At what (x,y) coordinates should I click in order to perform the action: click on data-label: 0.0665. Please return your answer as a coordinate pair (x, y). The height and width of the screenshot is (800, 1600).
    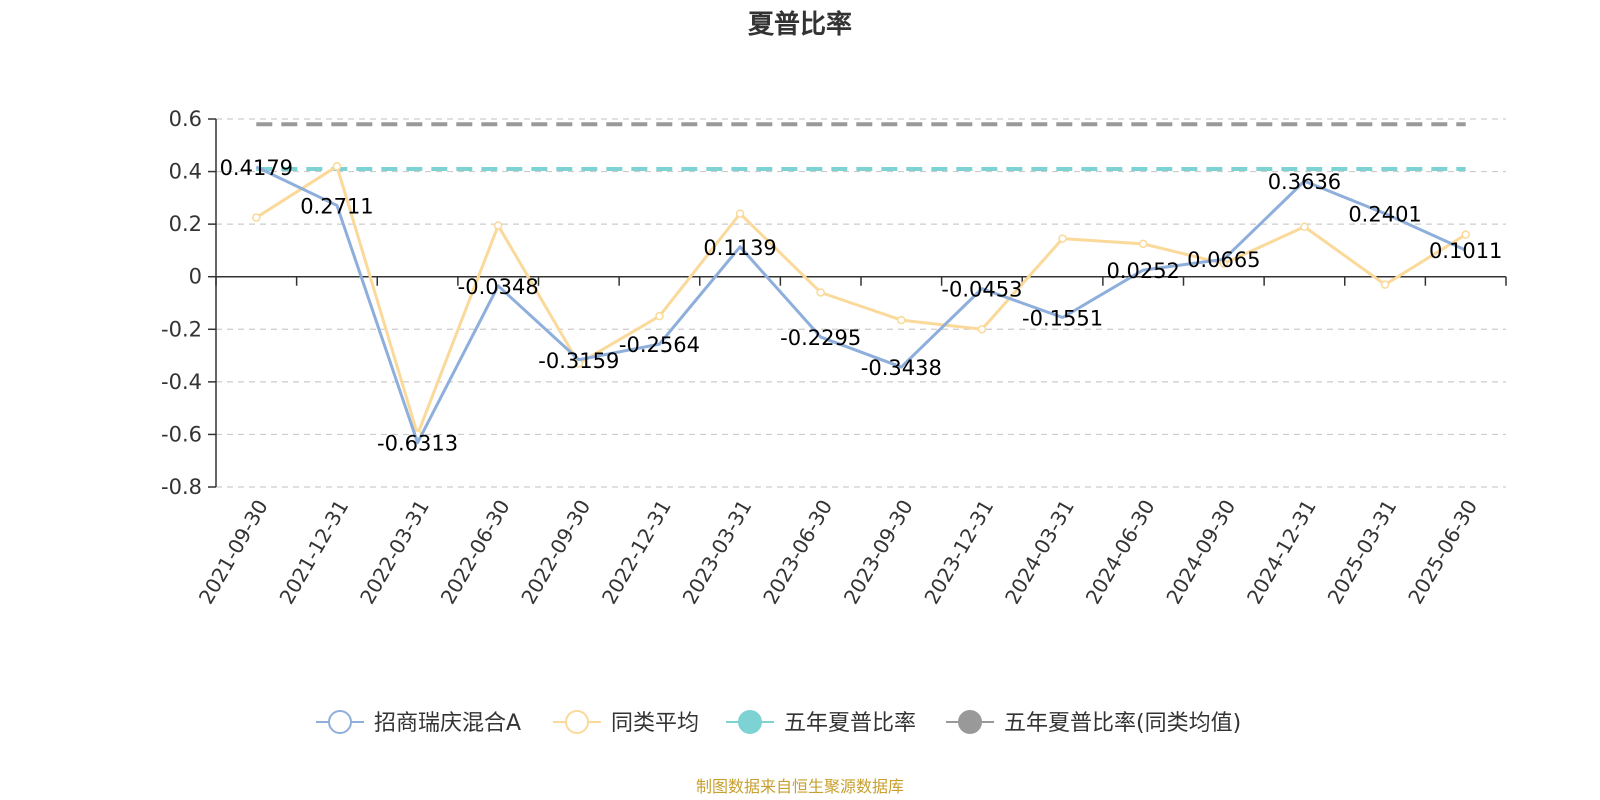
    Looking at the image, I should click on (1223, 260).